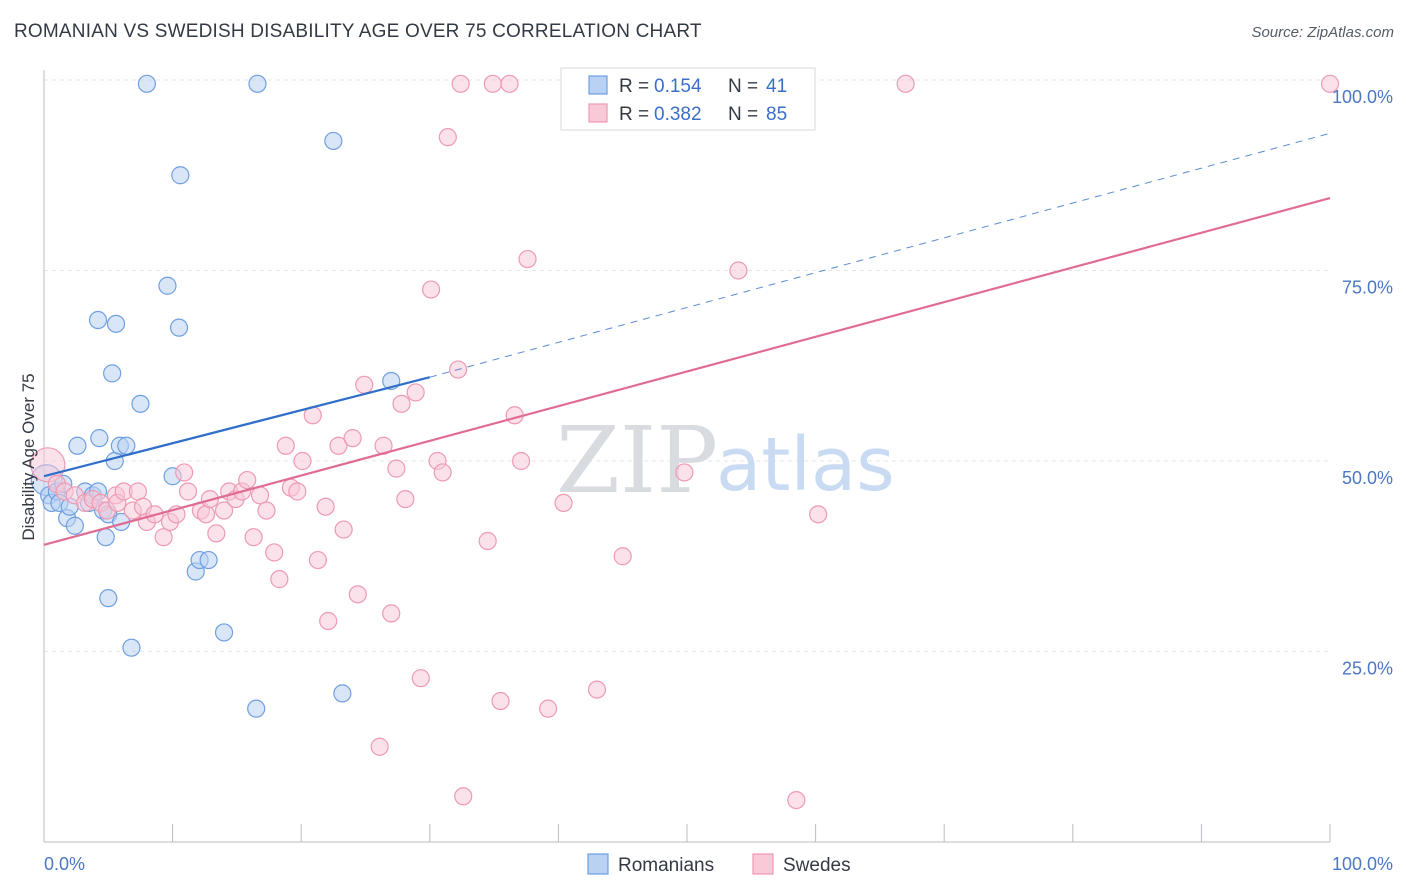 The height and width of the screenshot is (892, 1406). Describe the element at coordinates (666, 865) in the screenshot. I see `series-legend-label-romanians: Romanians` at that location.